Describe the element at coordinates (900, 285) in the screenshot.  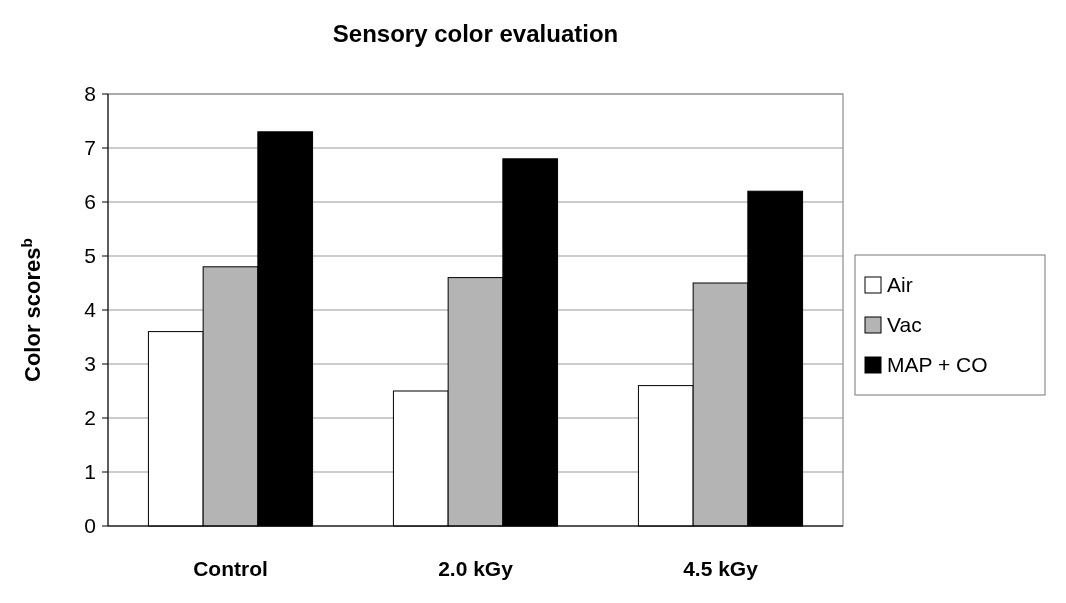
I see `legend-label: Air` at that location.